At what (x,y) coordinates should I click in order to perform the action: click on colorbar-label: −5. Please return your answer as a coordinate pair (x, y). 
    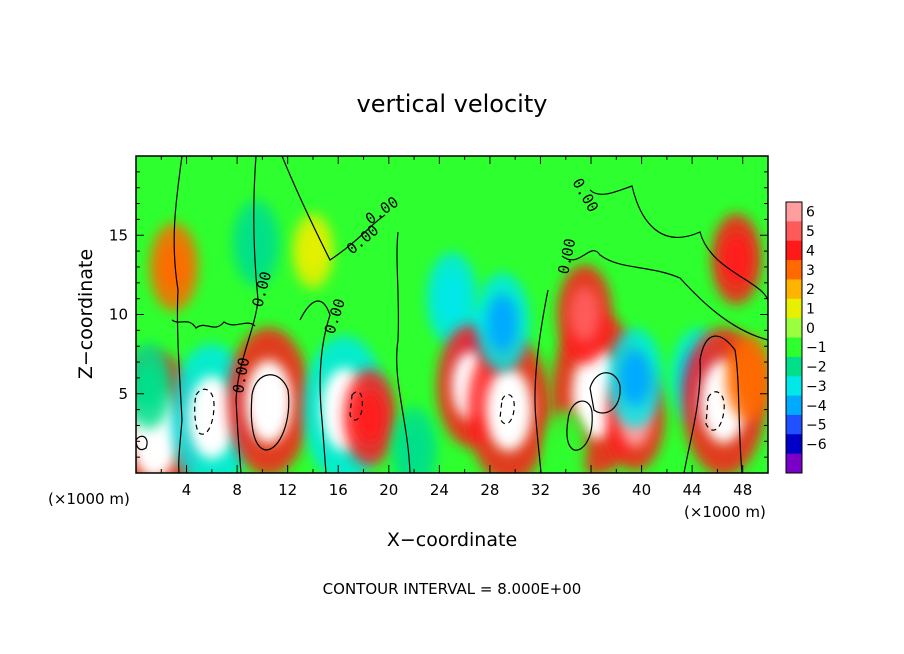
    Looking at the image, I should click on (816, 426).